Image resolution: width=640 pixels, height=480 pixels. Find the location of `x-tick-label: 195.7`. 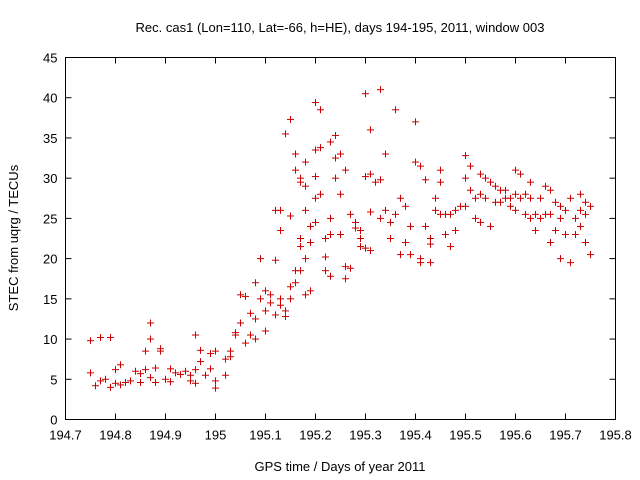

x-tick-label: 195.7 is located at coordinates (565, 435).